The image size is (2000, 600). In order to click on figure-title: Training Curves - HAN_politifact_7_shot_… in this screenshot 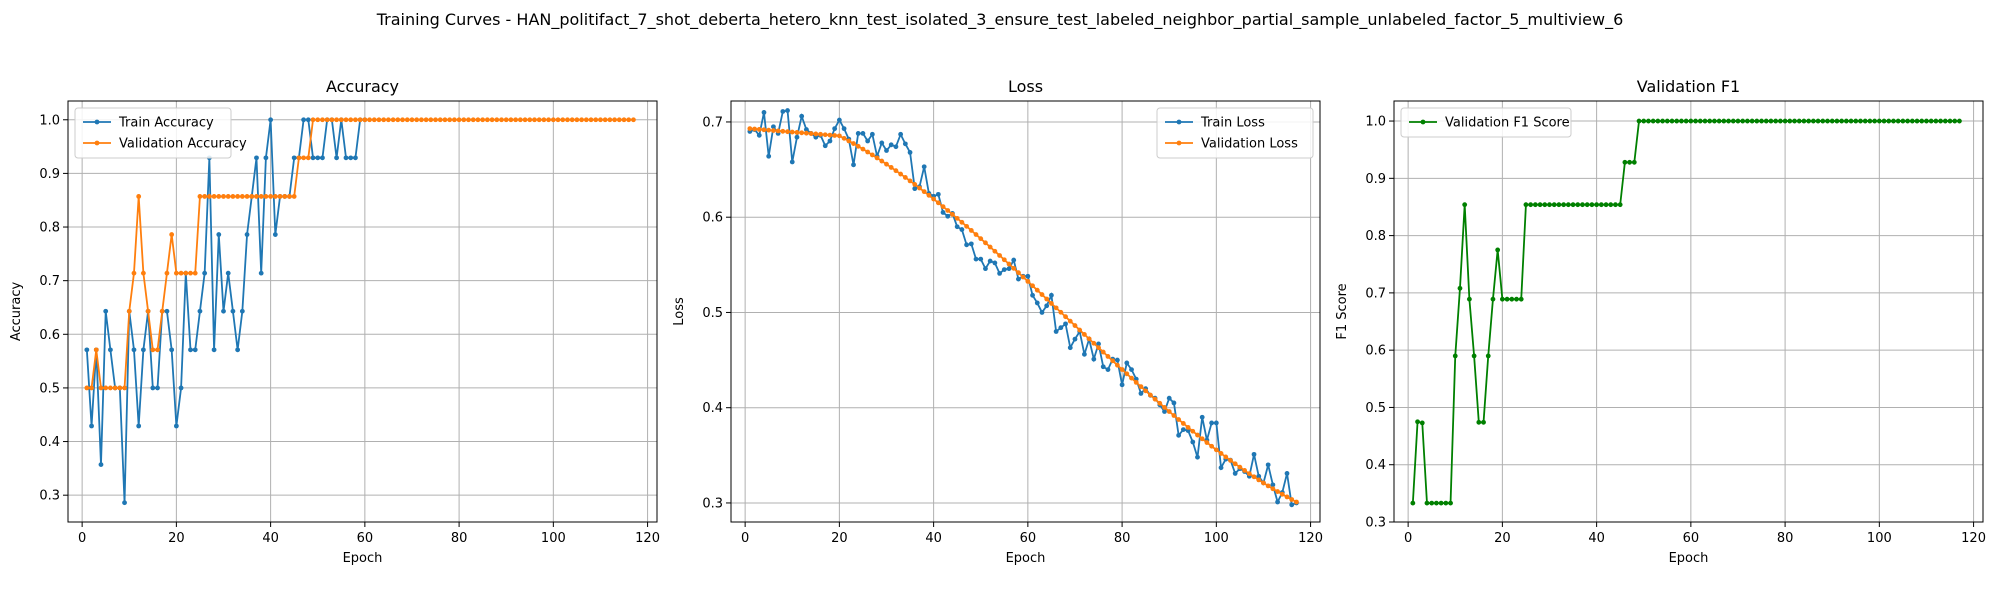, I will do `click(1000, 19)`.